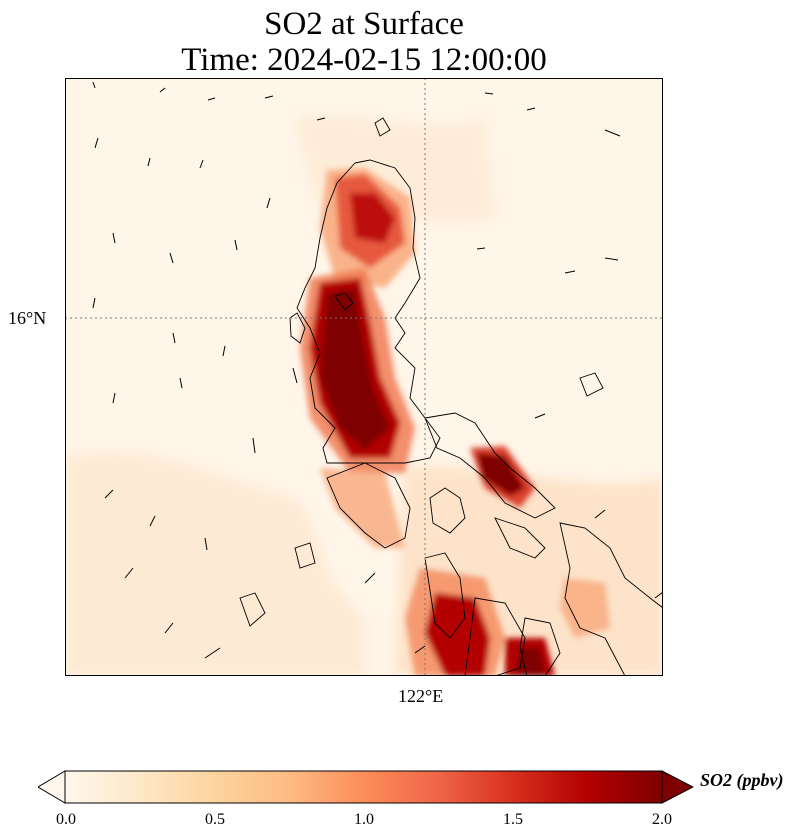 The height and width of the screenshot is (839, 808). I want to click on map-title: SO2 at Surface, so click(364, 24).